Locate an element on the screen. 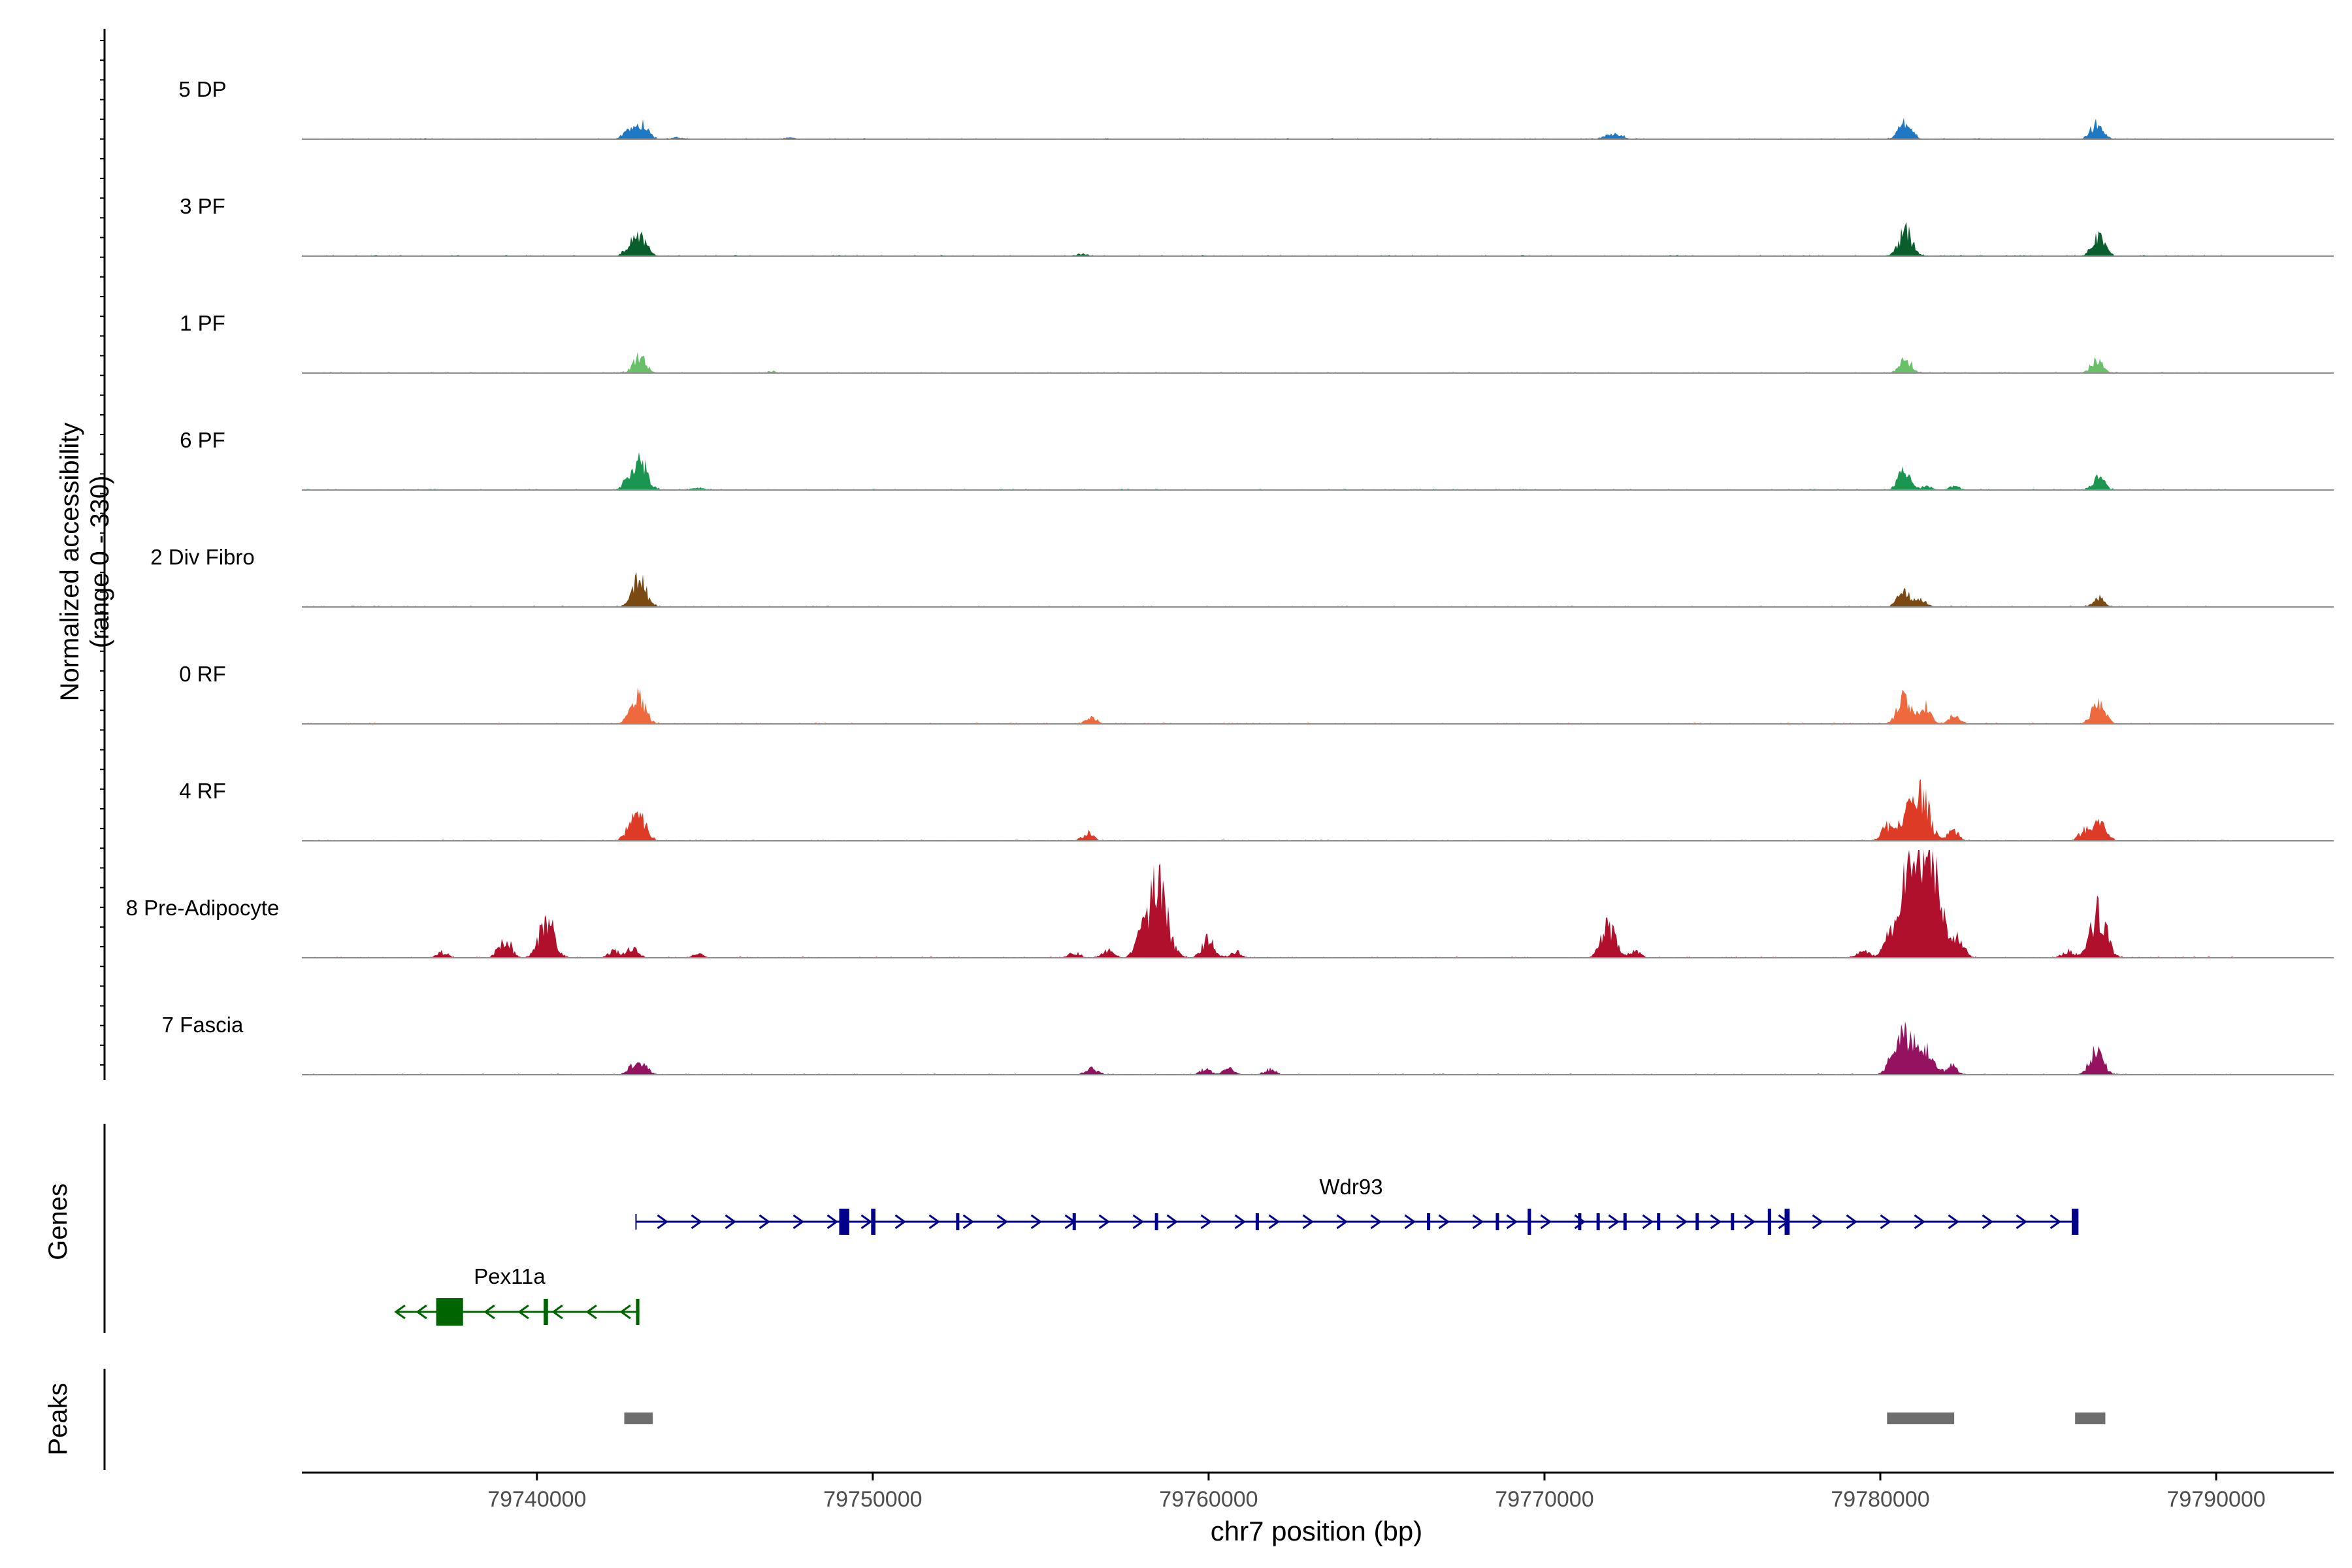 This screenshot has width=2352, height=1568. track-4-rf: 4 RF is located at coordinates (1256, 810).